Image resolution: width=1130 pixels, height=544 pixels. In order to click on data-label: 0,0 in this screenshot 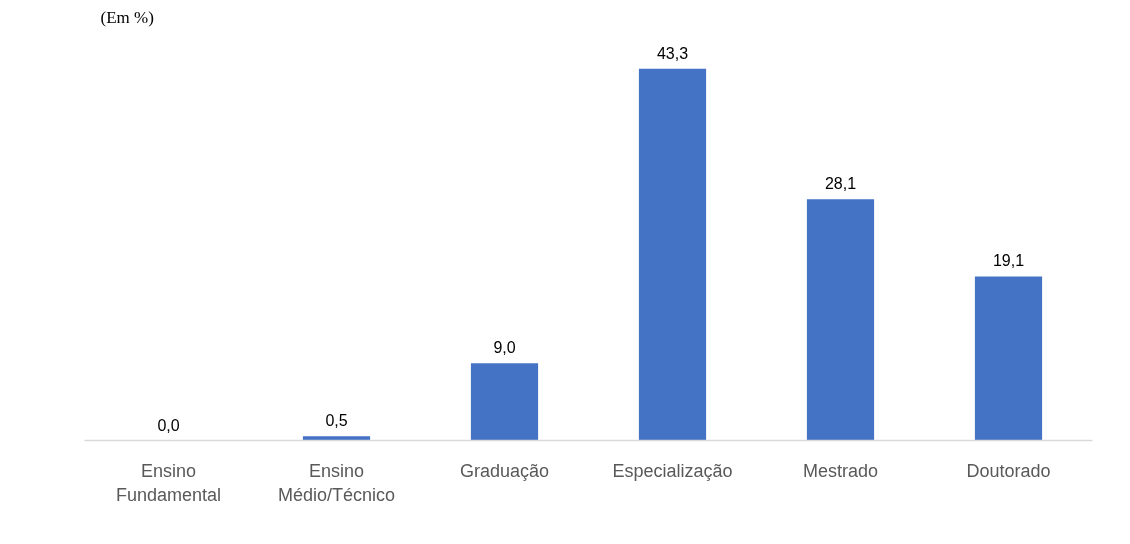, I will do `click(168, 425)`.